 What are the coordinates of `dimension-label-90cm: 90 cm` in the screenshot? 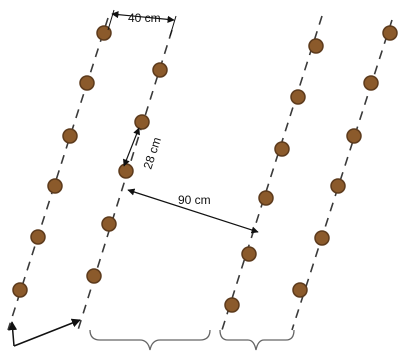 It's located at (194, 200).